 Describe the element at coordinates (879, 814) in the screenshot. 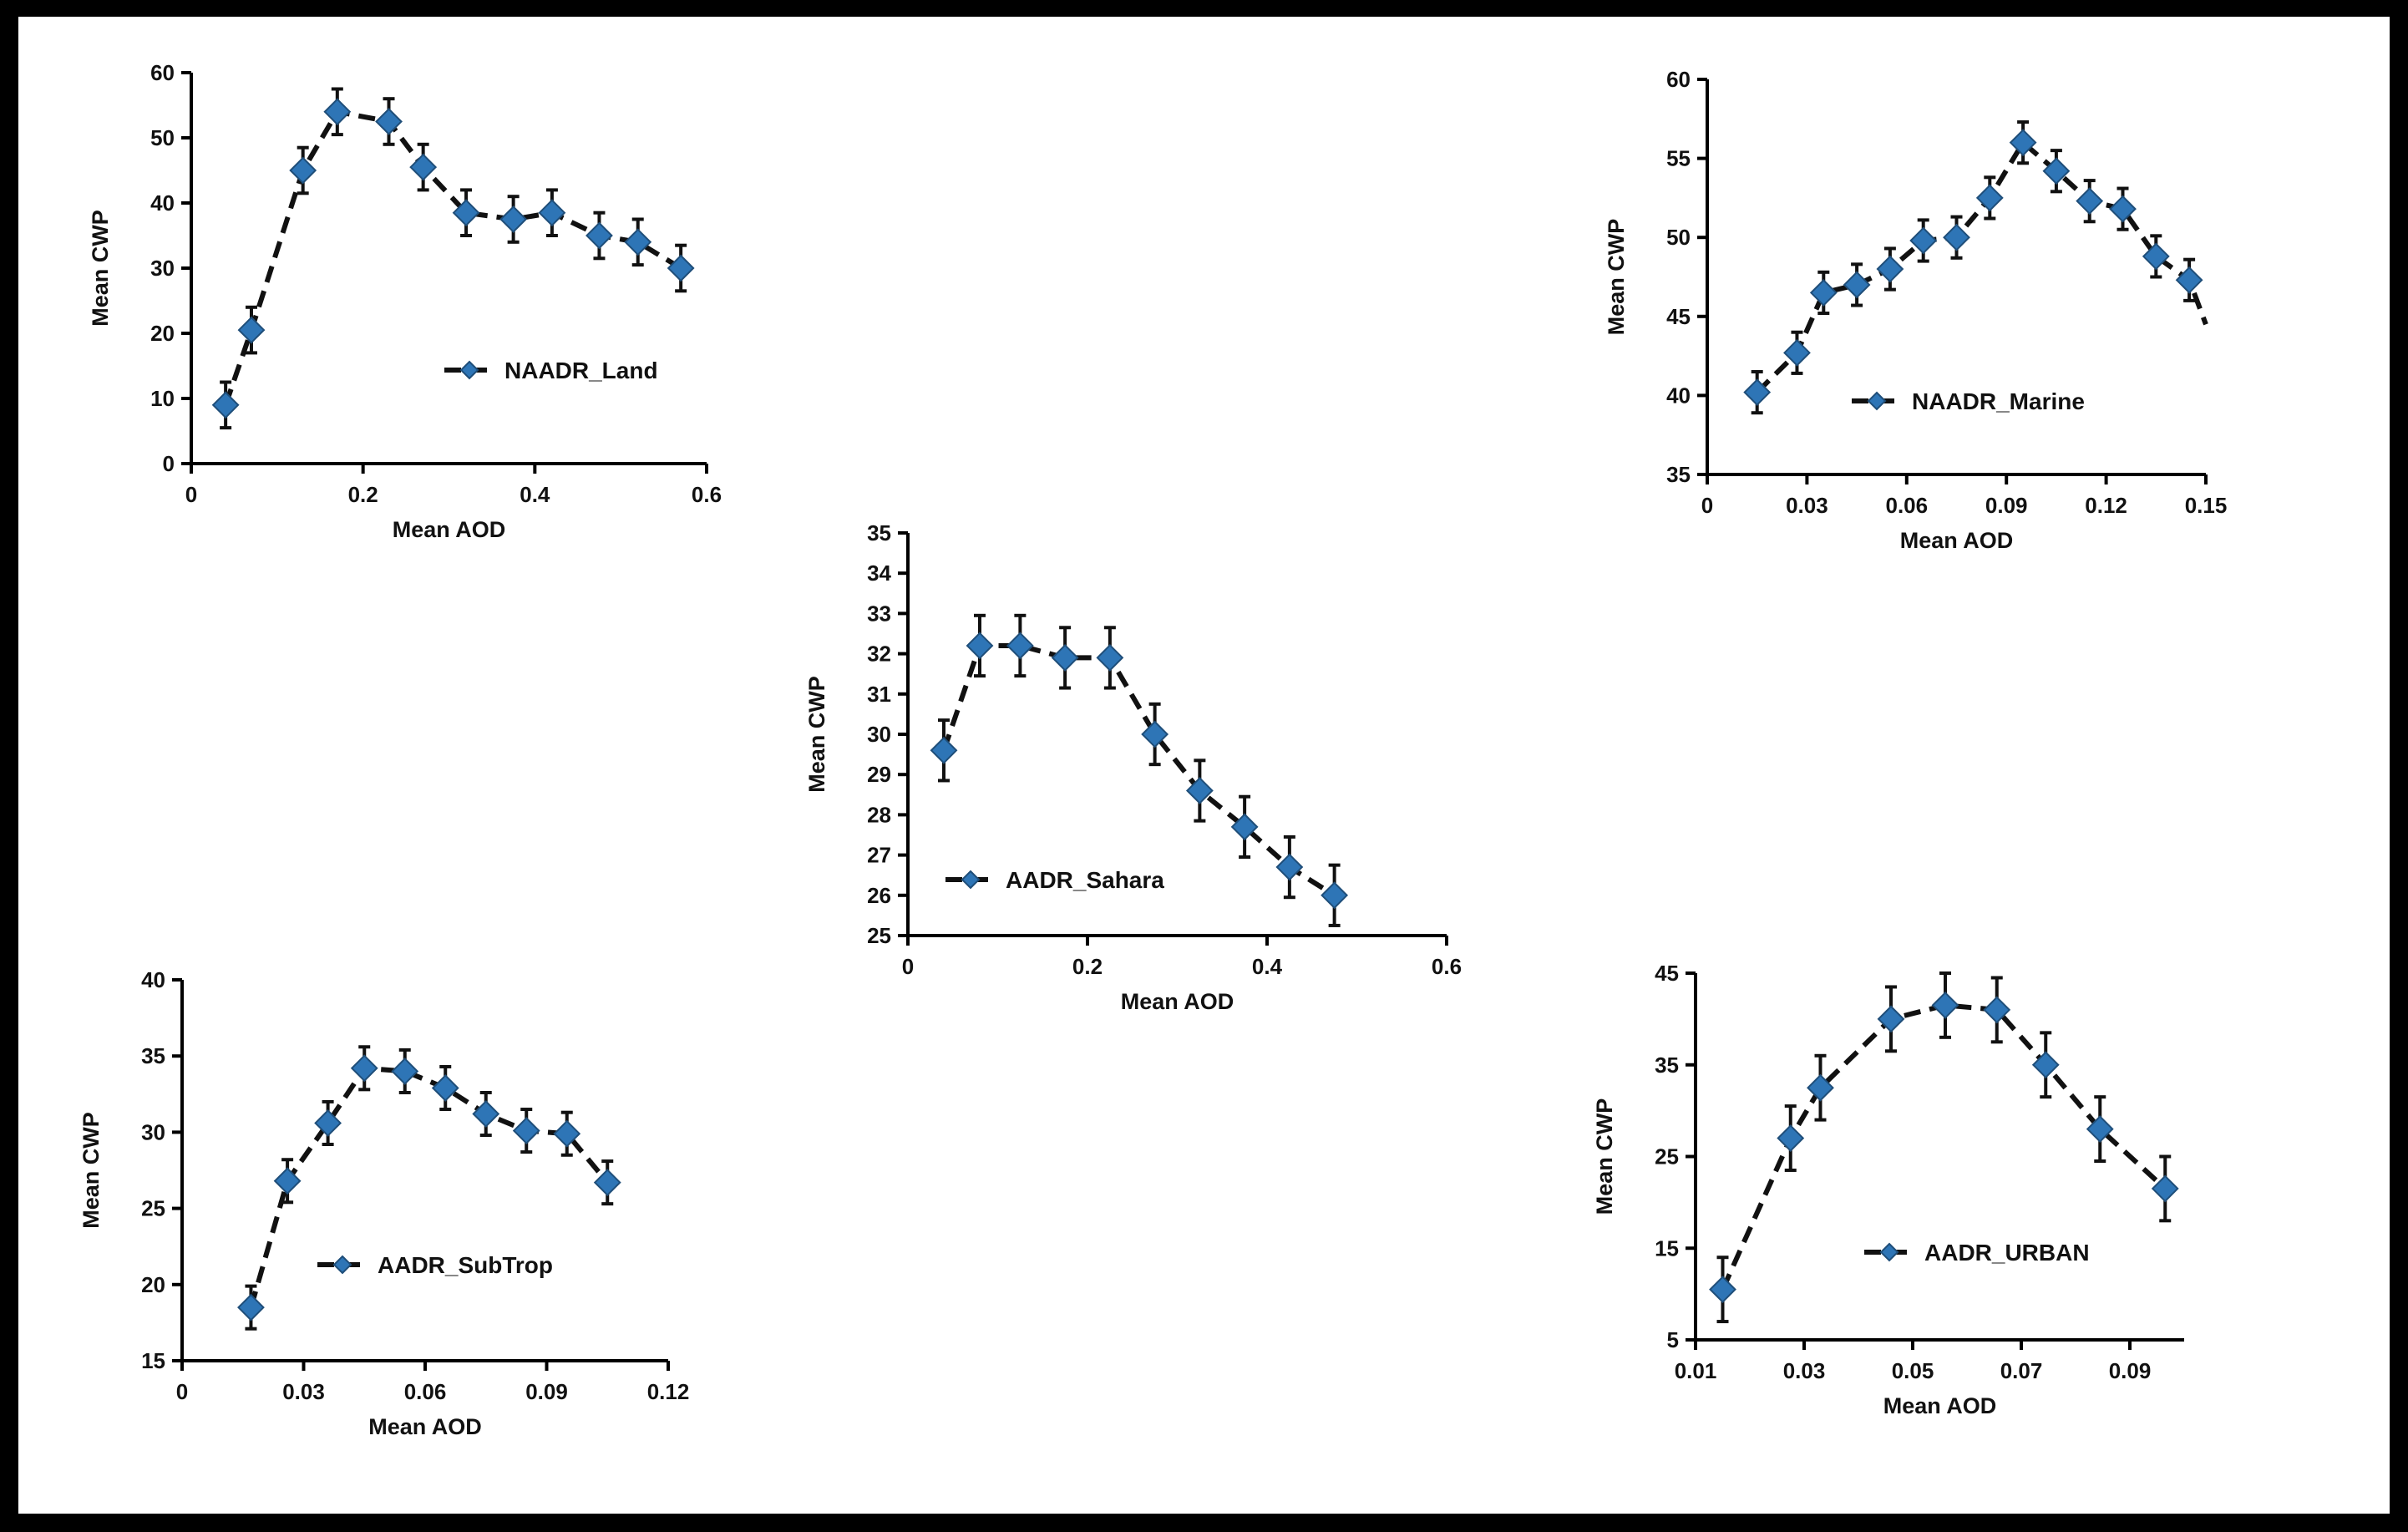

I see `y-tick-label: 28` at that location.